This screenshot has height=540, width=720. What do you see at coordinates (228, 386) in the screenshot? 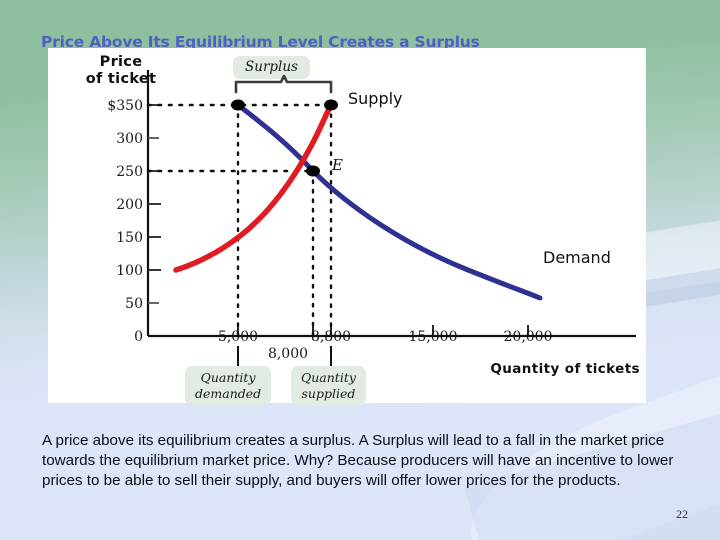
I see `quantity-demanded-callout: Quantity demanded` at bounding box center [228, 386].